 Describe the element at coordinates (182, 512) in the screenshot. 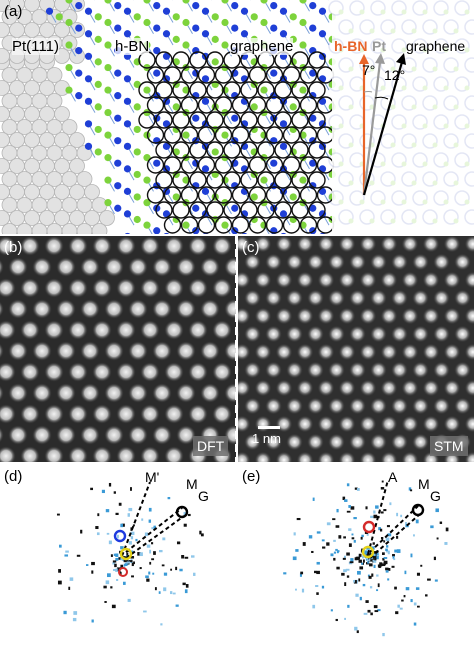

I see `fft-d-marker-black` at that location.